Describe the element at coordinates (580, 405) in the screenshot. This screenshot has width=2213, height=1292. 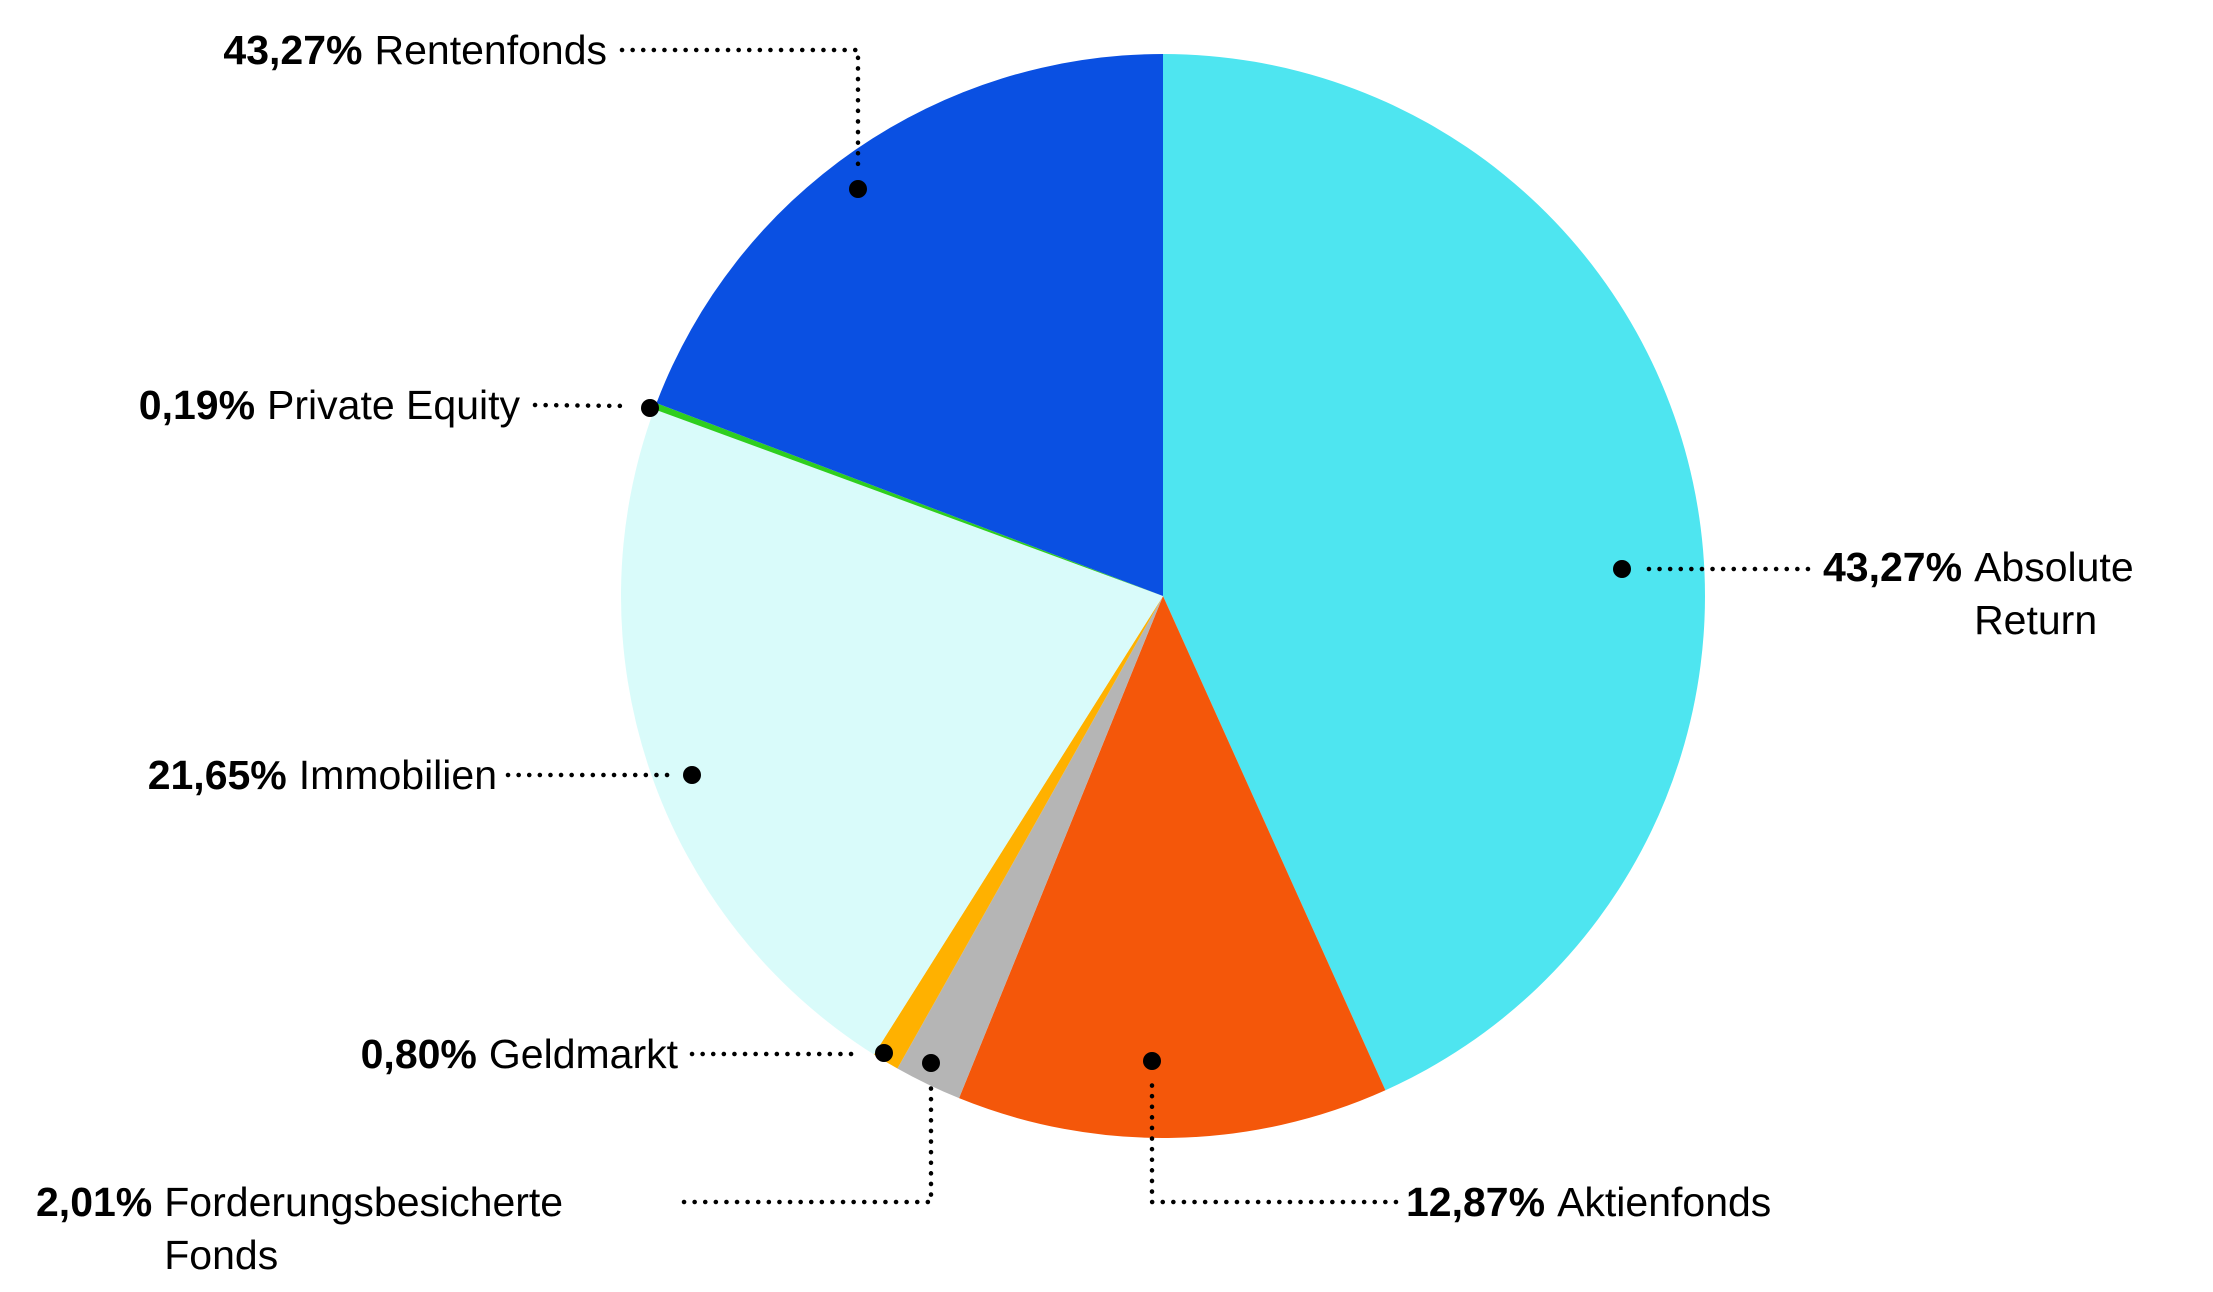
I see `leader-line-private-equity` at that location.